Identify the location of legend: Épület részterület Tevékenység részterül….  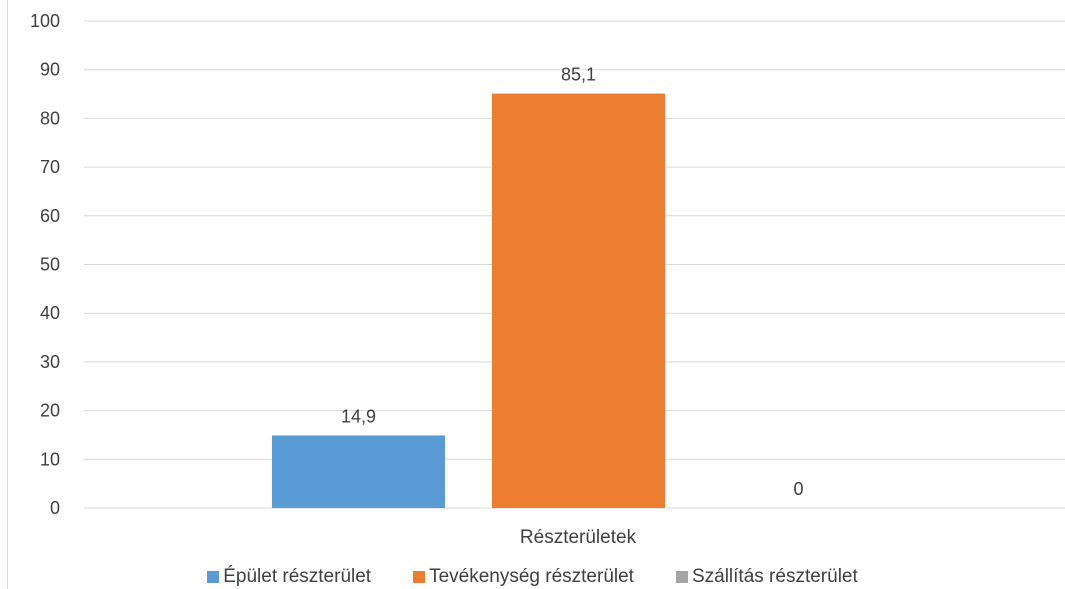
(532, 577).